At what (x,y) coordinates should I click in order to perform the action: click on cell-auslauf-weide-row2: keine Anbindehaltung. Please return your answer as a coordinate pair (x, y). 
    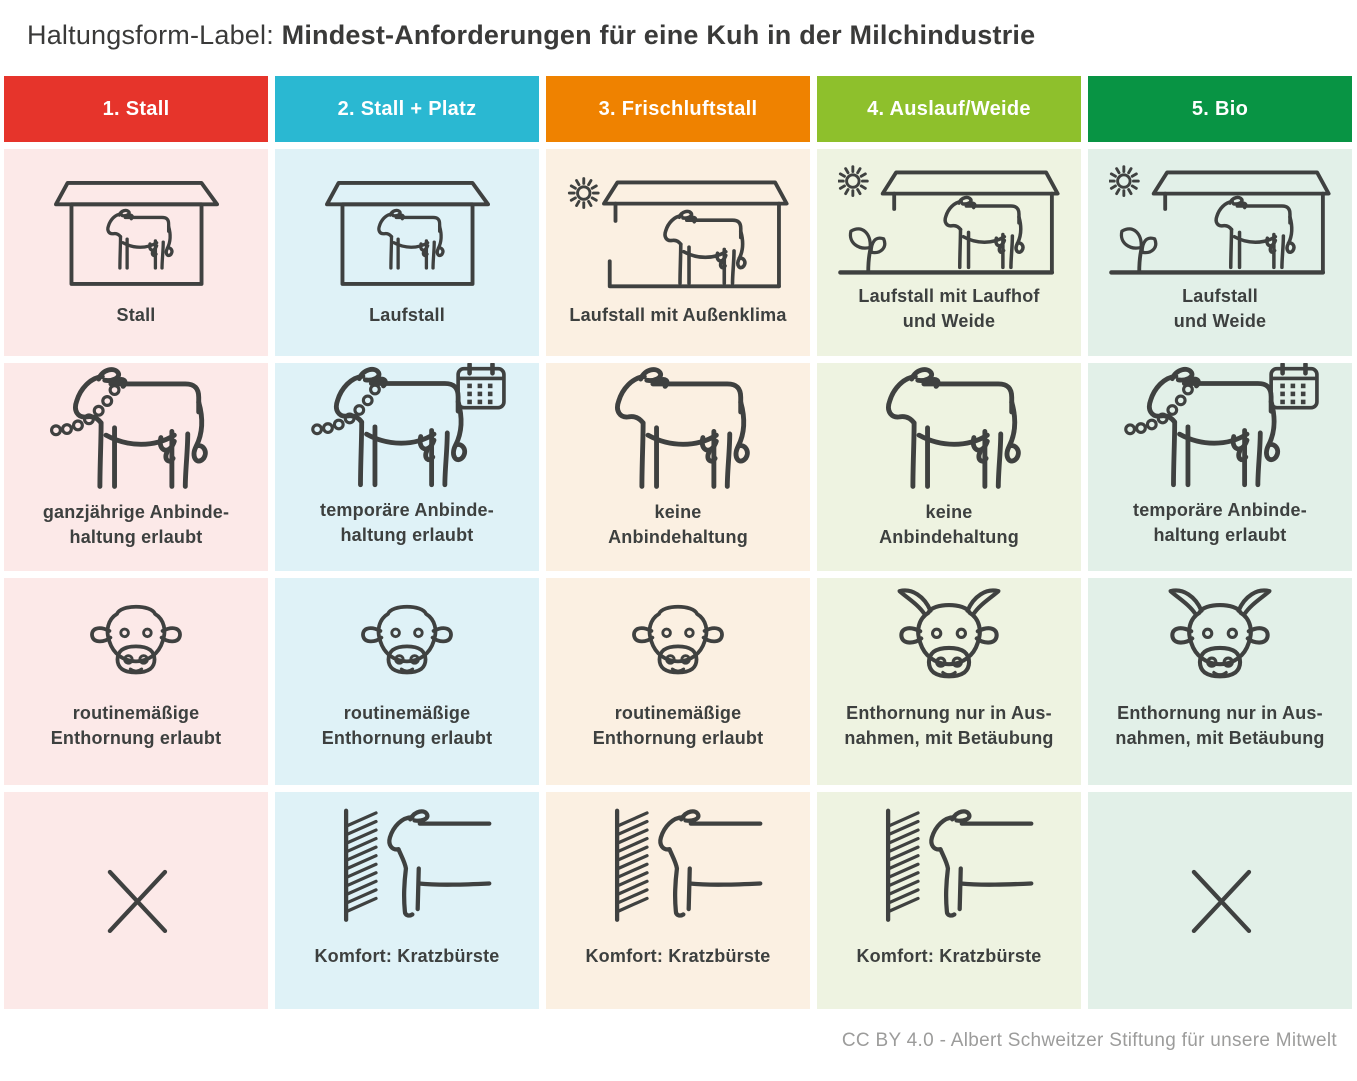
    Looking at the image, I should click on (949, 467).